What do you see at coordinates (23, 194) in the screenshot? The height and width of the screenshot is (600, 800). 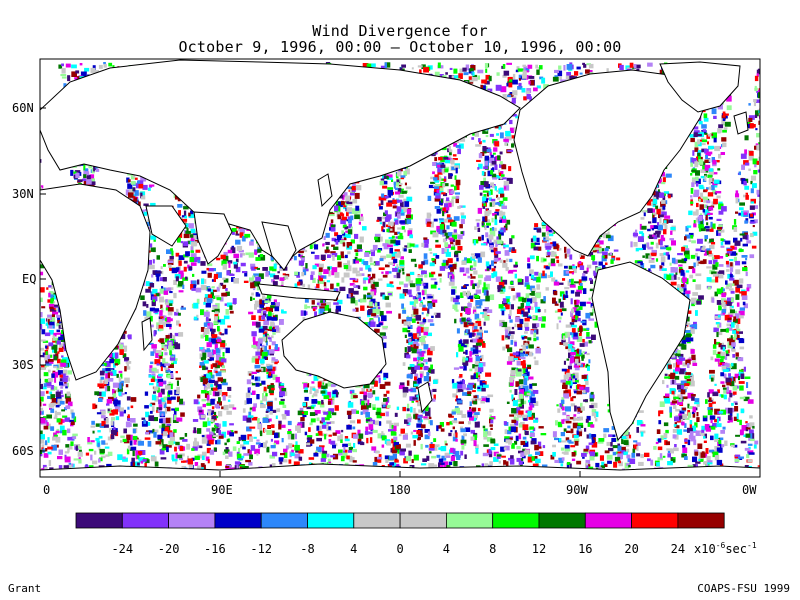 I see `lat-label-30n: 30N` at bounding box center [23, 194].